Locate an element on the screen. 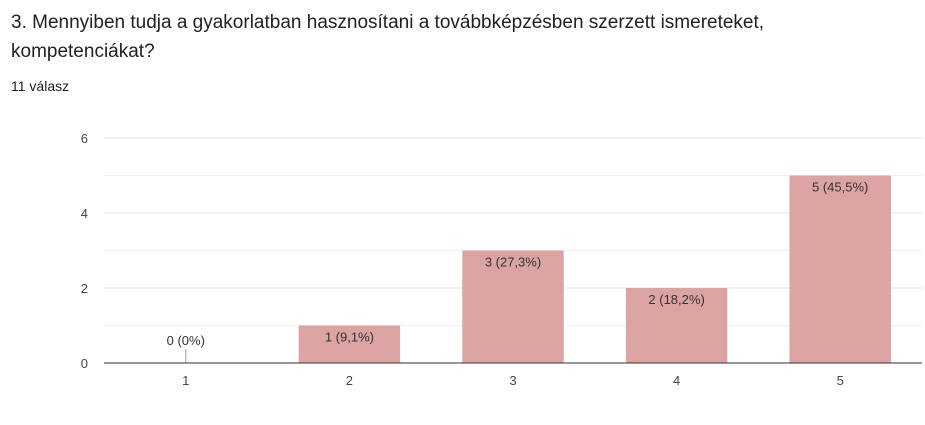 This screenshot has width=925, height=425. x-tick-label: 1 is located at coordinates (185, 380).